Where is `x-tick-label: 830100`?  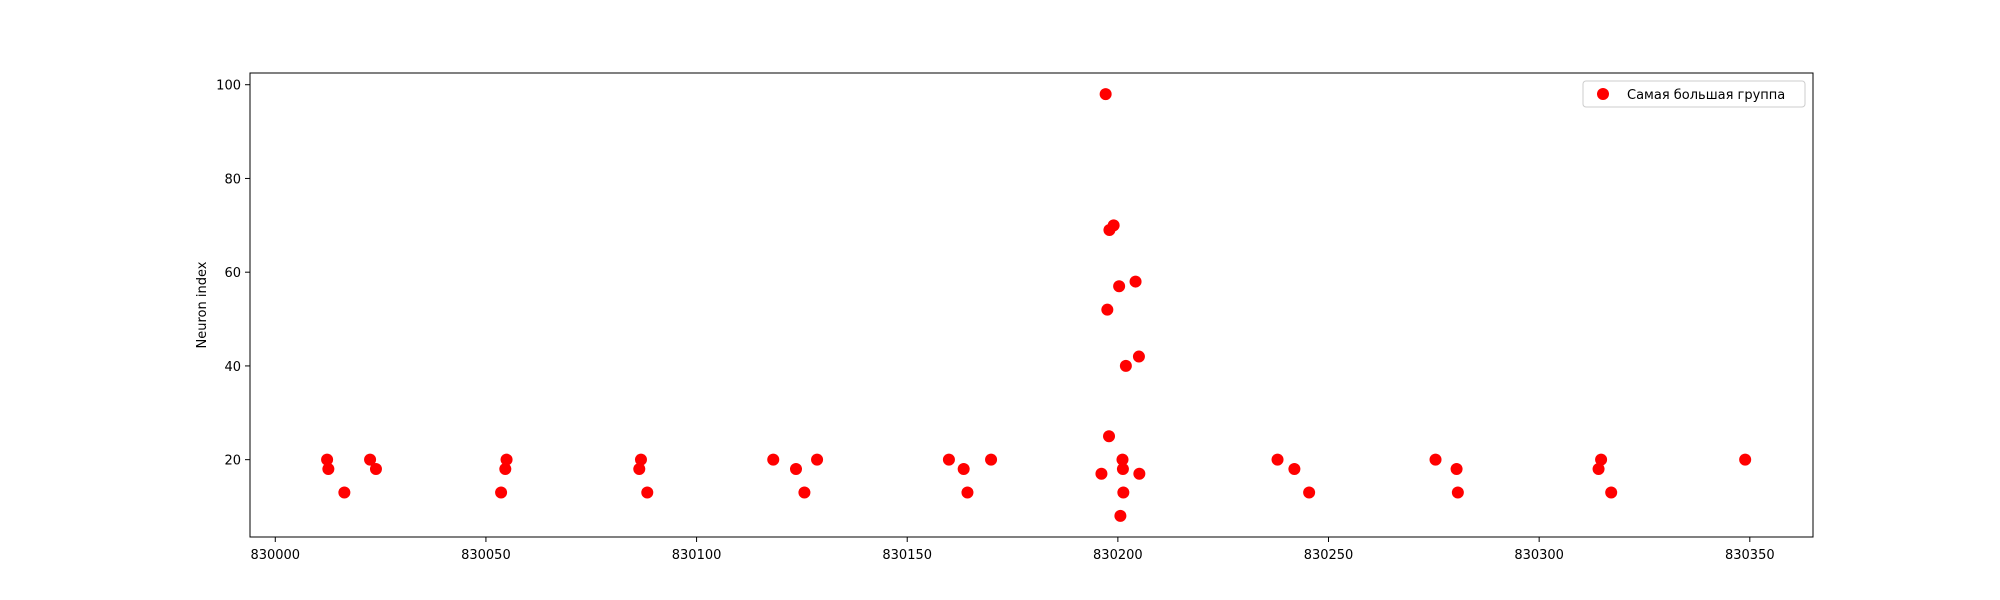
x-tick-label: 830100 is located at coordinates (697, 555).